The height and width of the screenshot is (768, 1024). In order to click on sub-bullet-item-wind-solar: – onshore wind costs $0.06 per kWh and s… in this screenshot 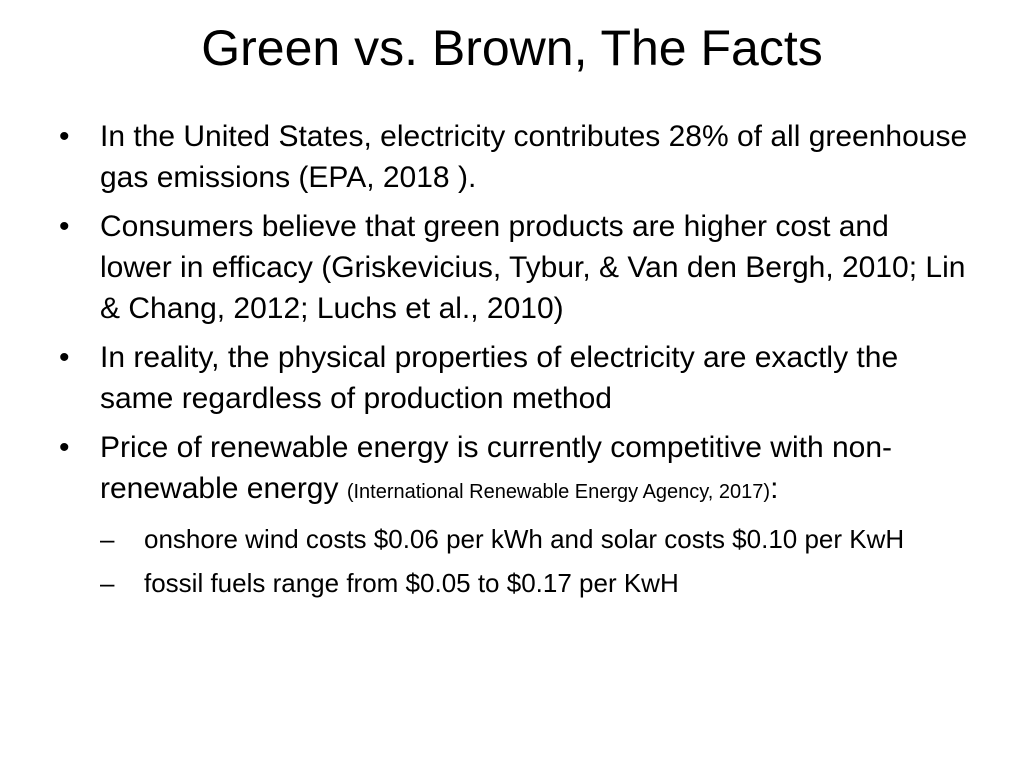, I will do `click(534, 539)`.